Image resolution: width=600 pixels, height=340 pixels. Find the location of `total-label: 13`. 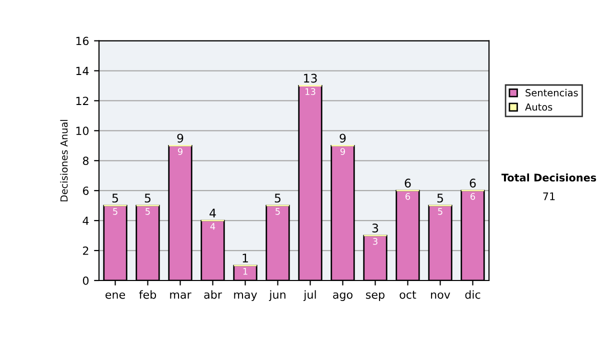

total-label: 13 is located at coordinates (310, 78).